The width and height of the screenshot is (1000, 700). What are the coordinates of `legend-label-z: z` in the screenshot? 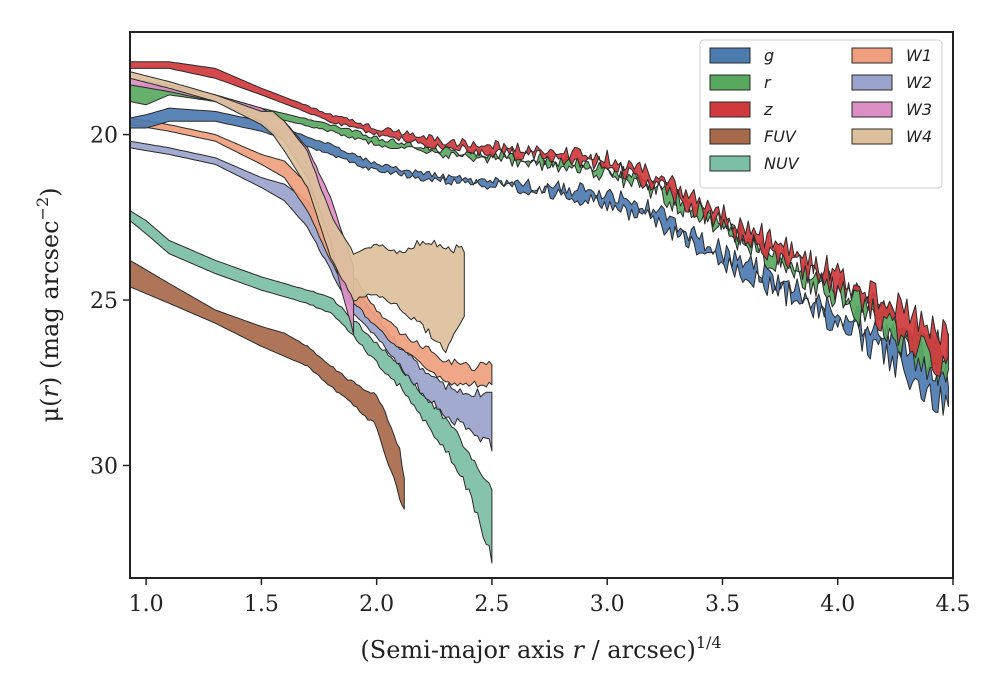 It's located at (768, 109).